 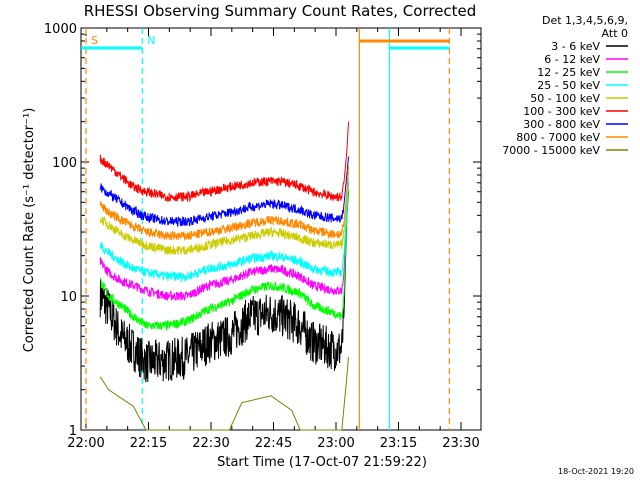 What do you see at coordinates (460, 443) in the screenshot?
I see `x-tick-label: 23:30` at bounding box center [460, 443].